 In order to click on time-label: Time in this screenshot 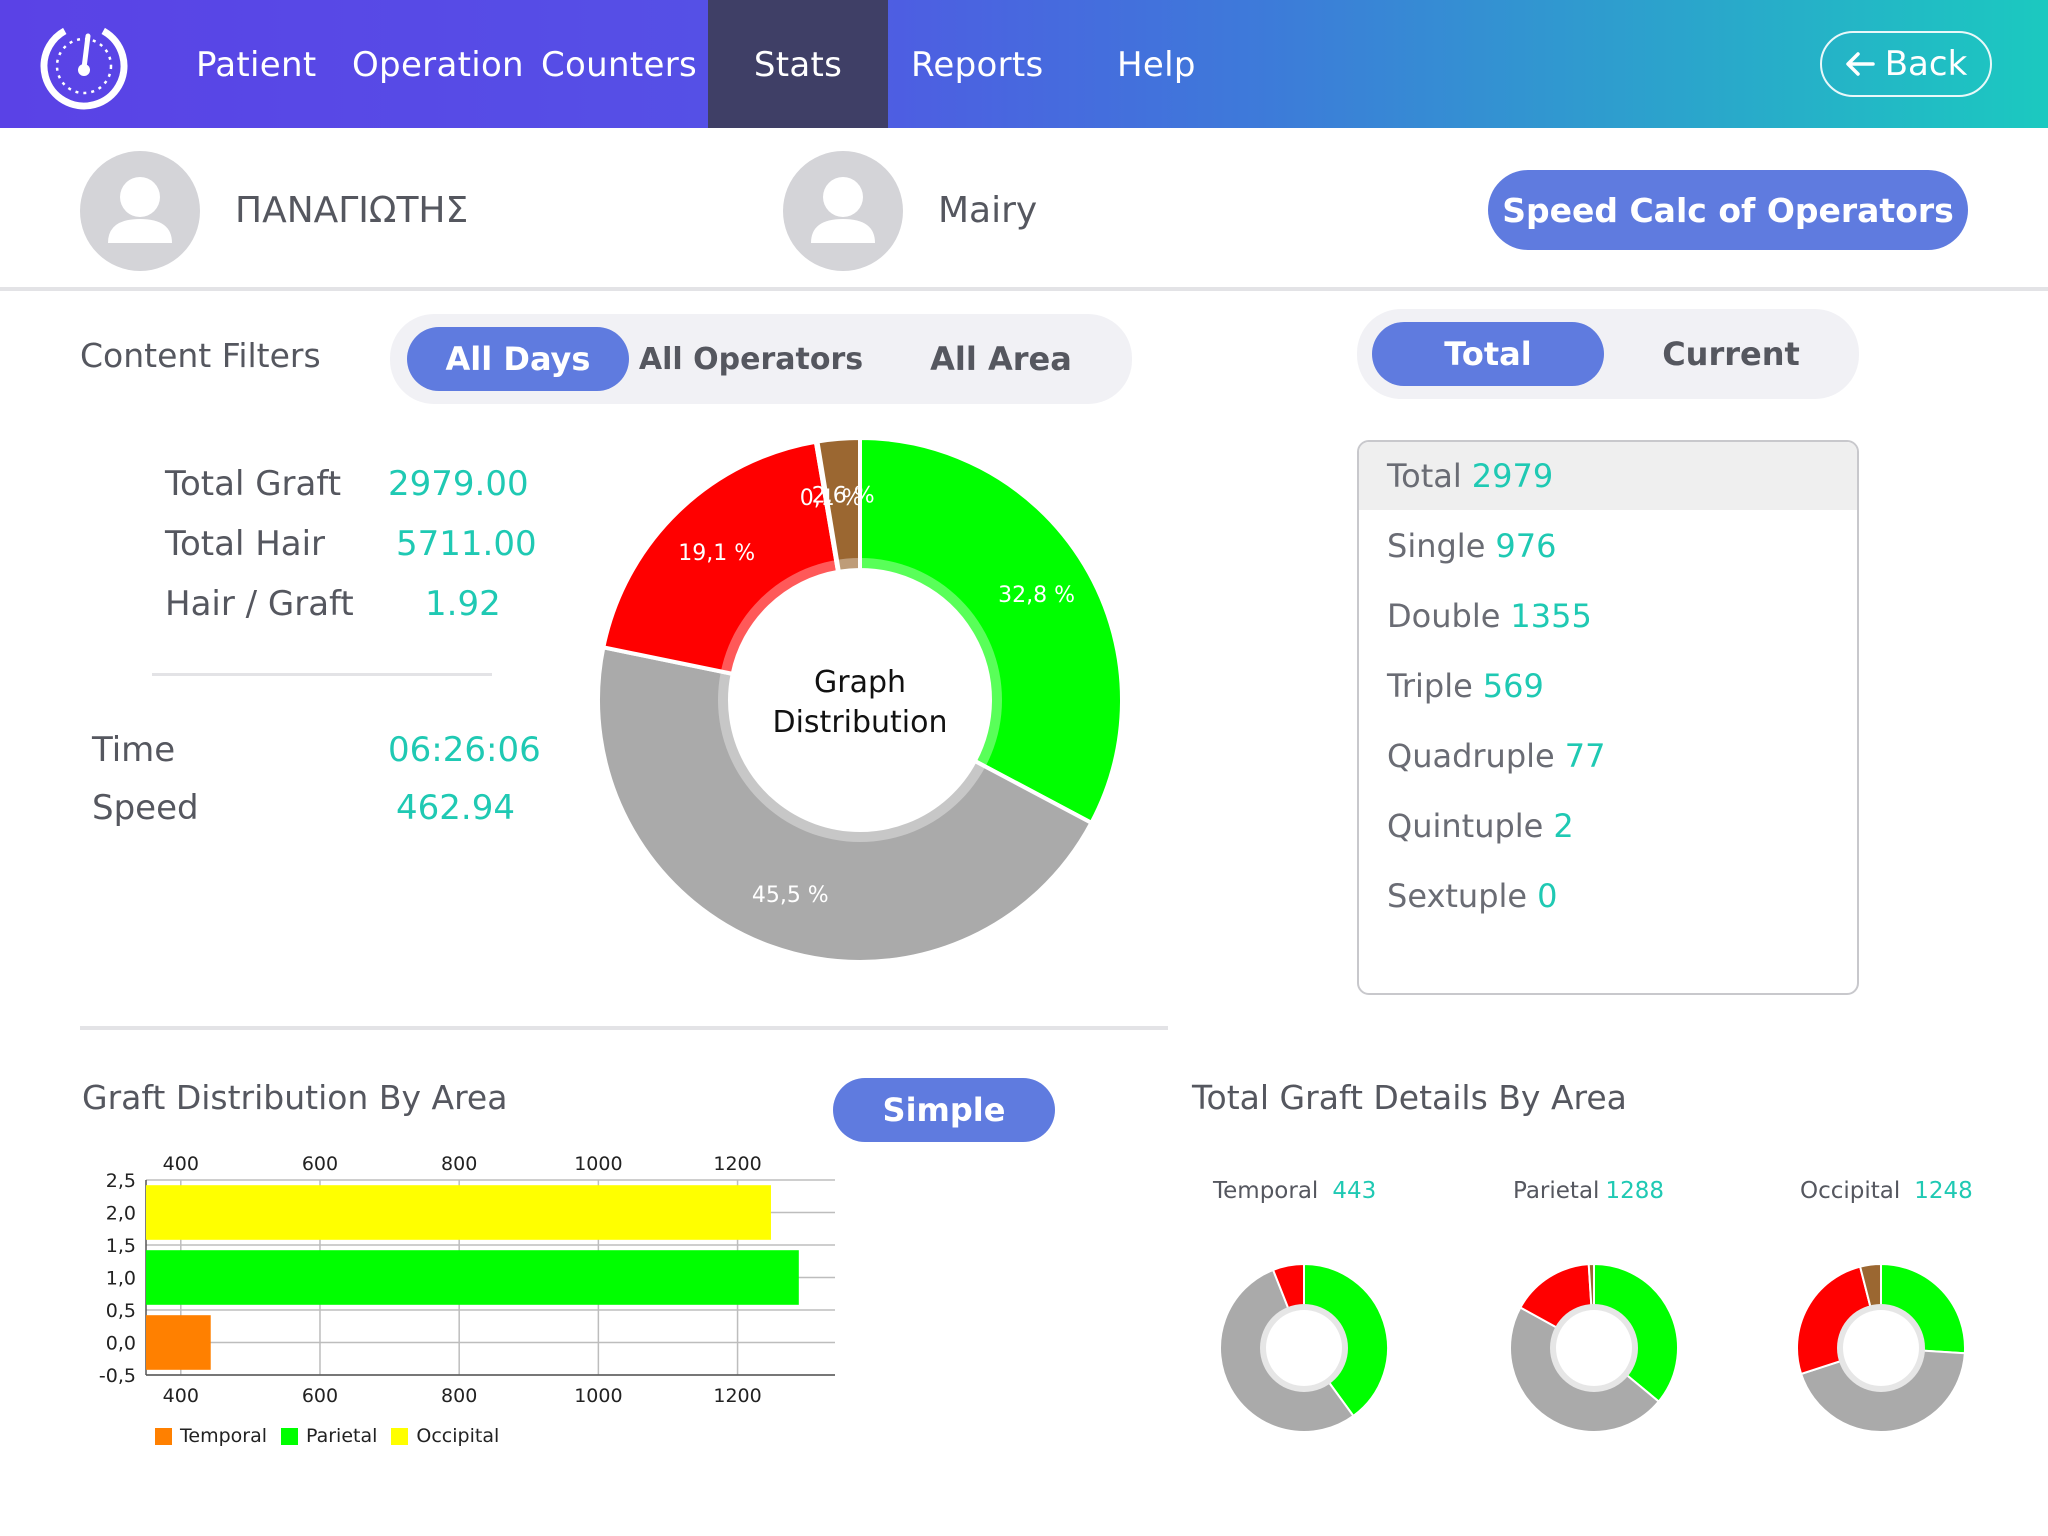, I will do `click(134, 750)`.